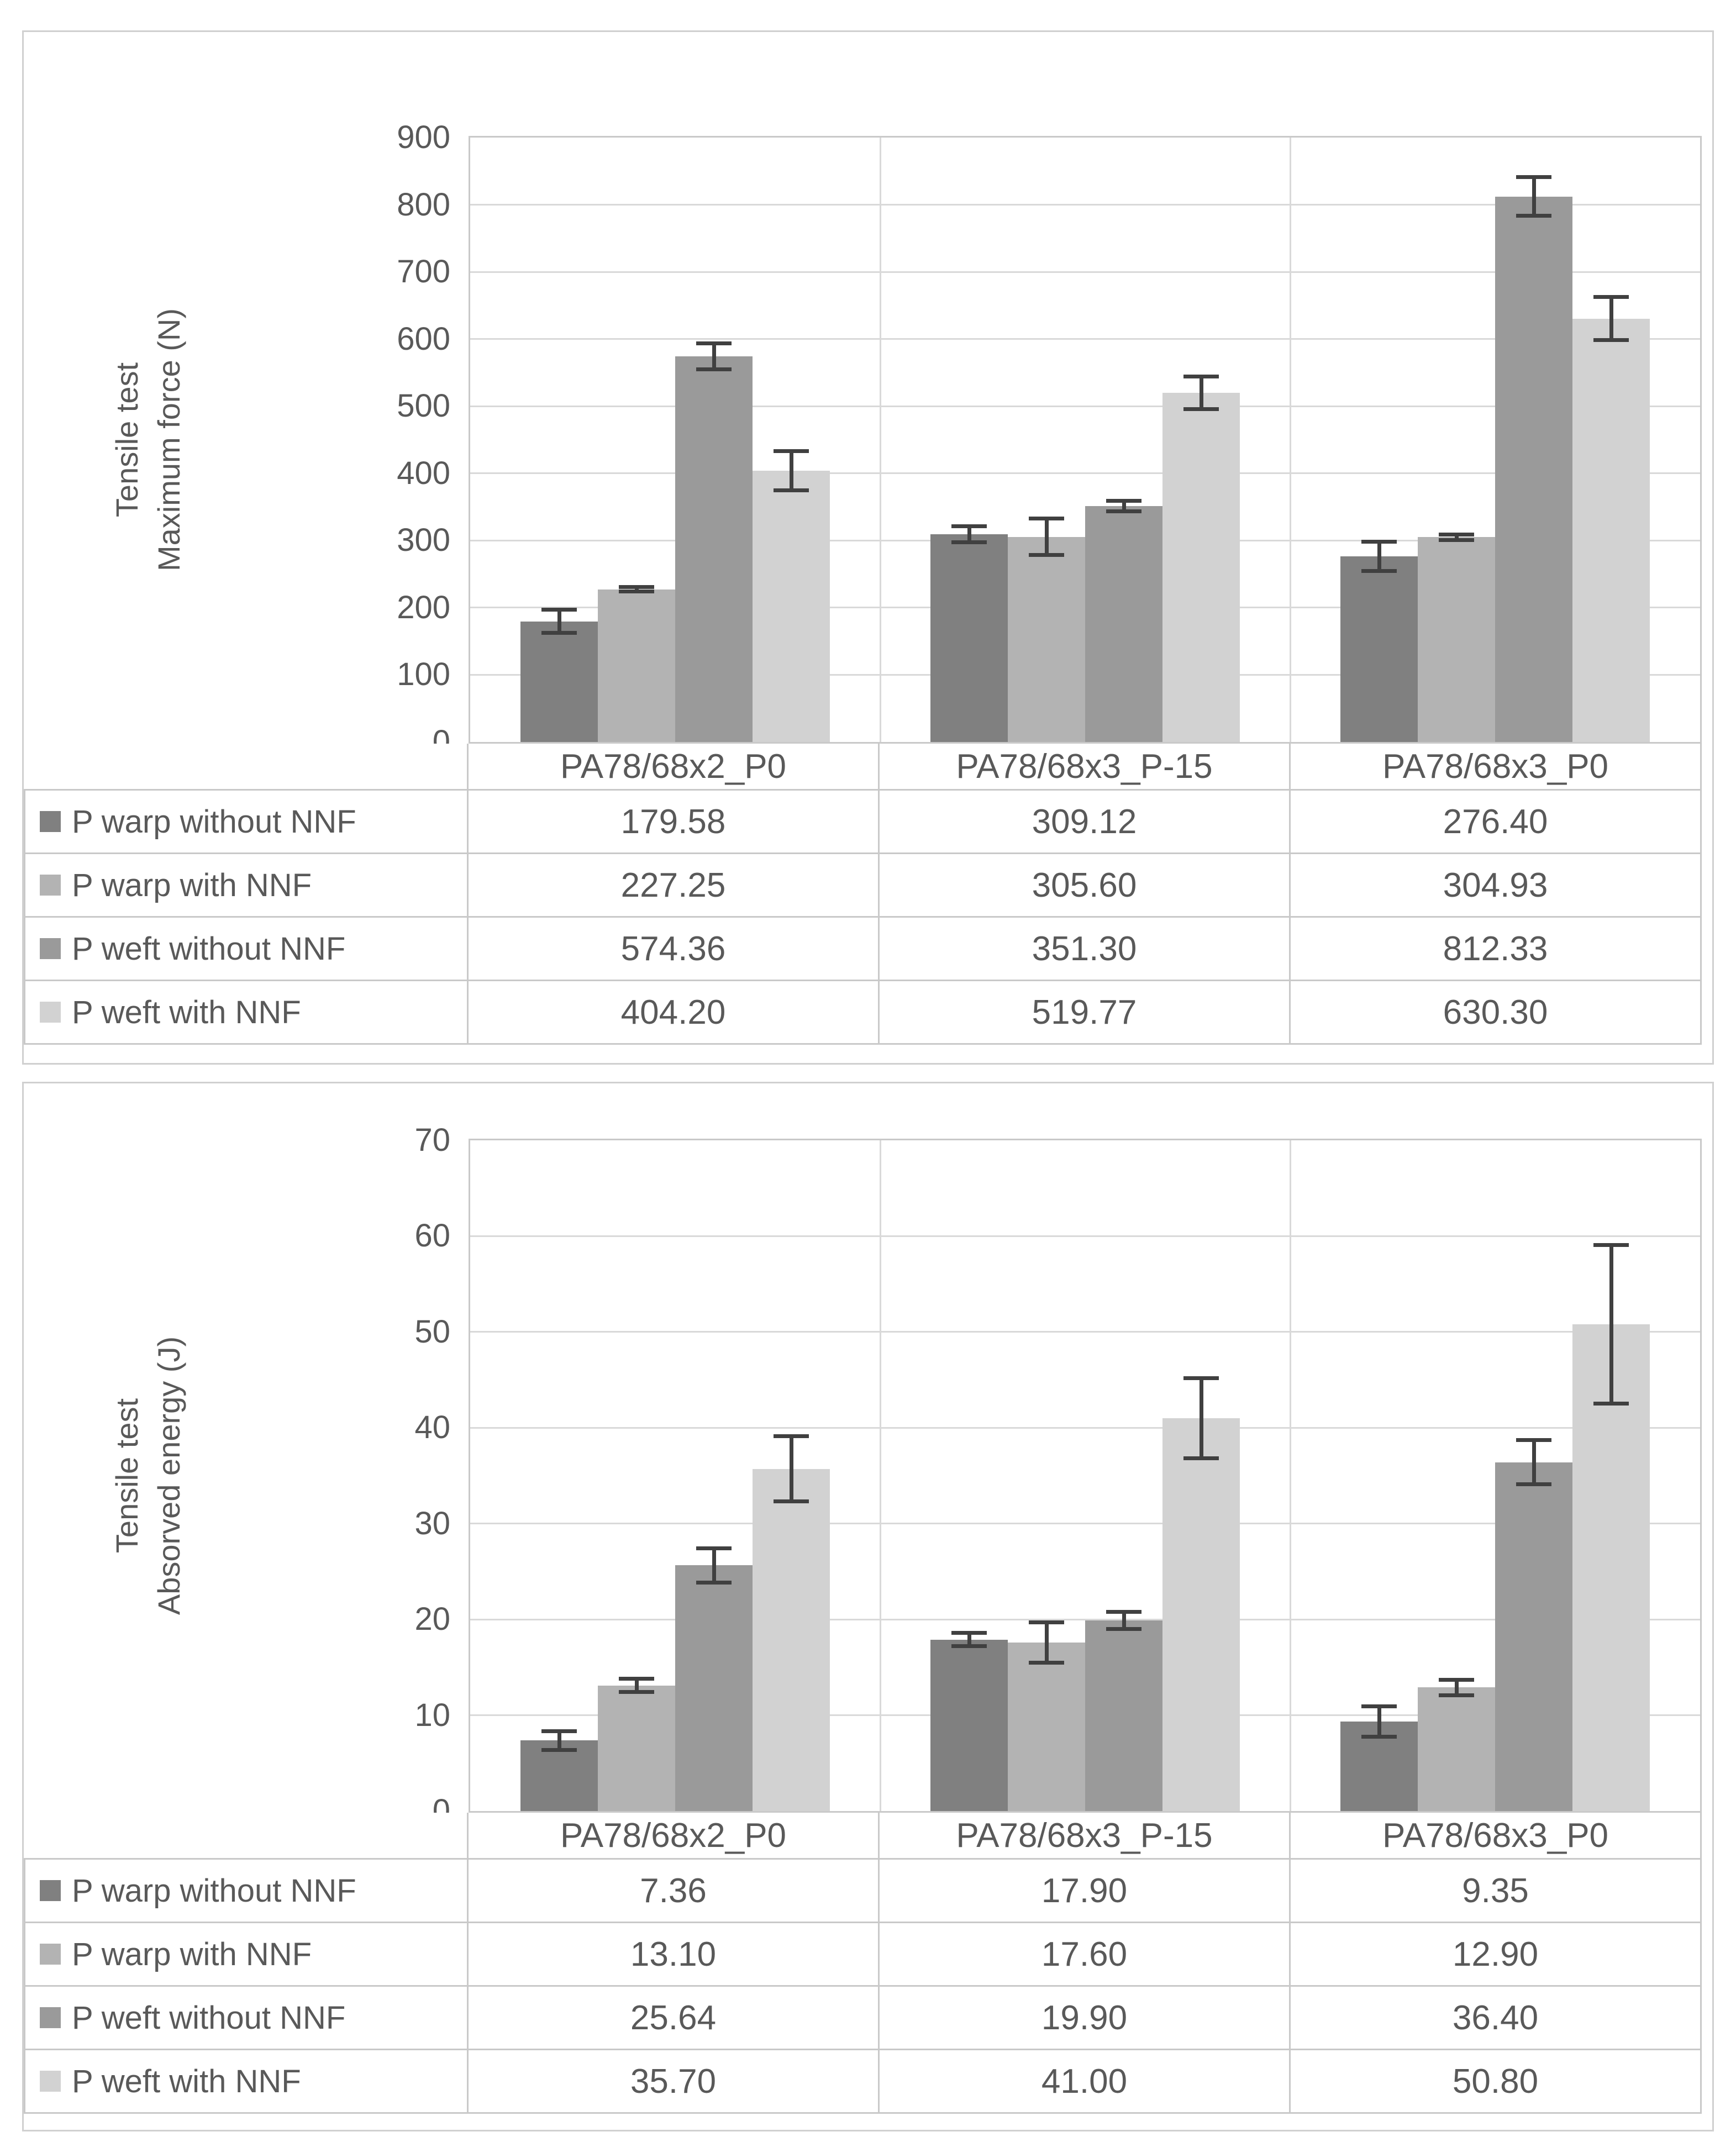 The height and width of the screenshot is (2137, 1736). Describe the element at coordinates (1496, 2082) in the screenshot. I see `value-cell: 50.80` at that location.